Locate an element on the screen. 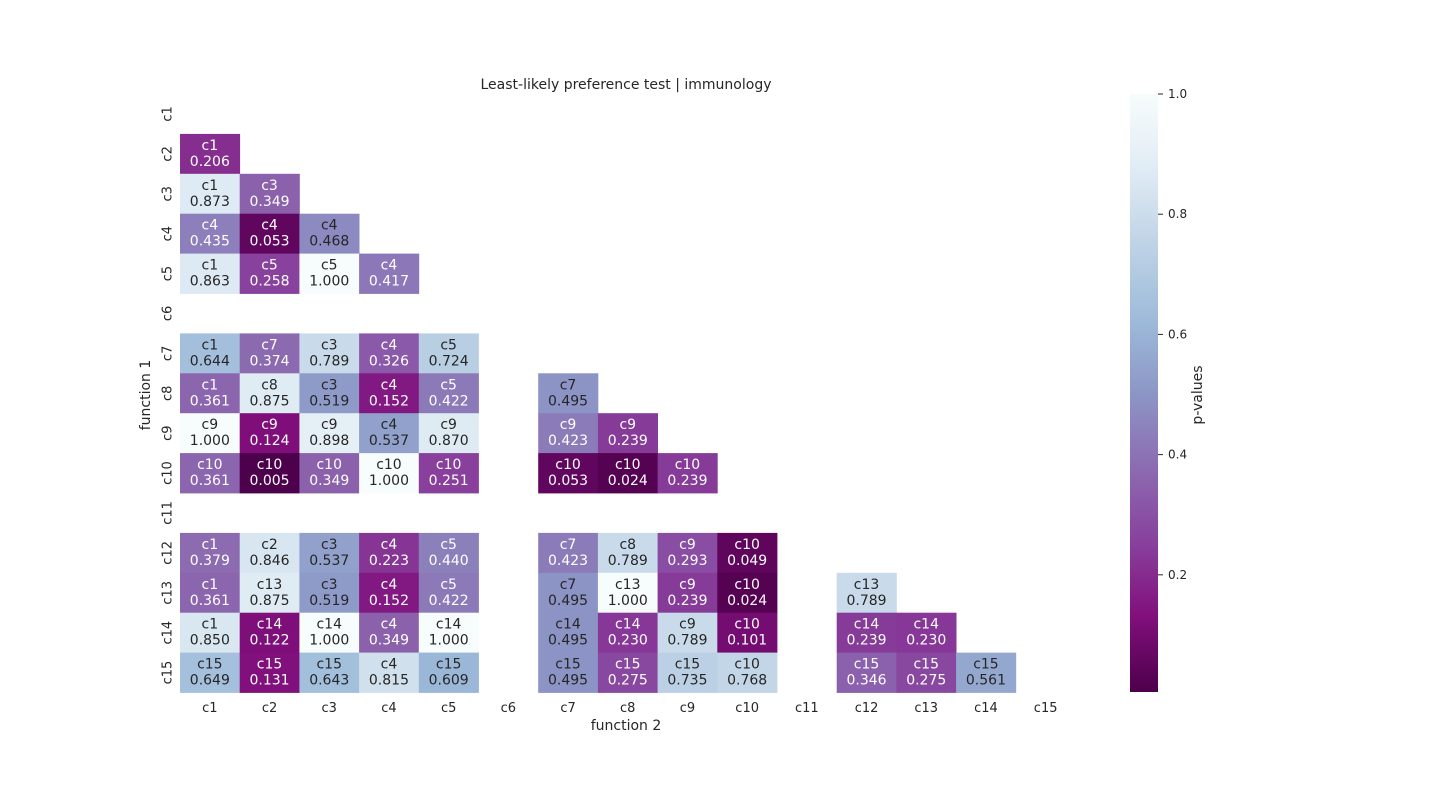 The image size is (1440, 796). y-tick-label: c6 is located at coordinates (168, 313).